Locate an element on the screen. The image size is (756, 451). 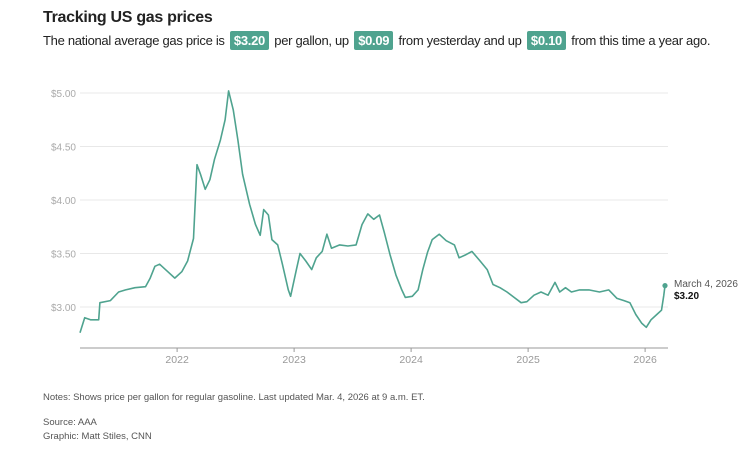
y-tick-label: $4.50 is located at coordinates (63, 148).